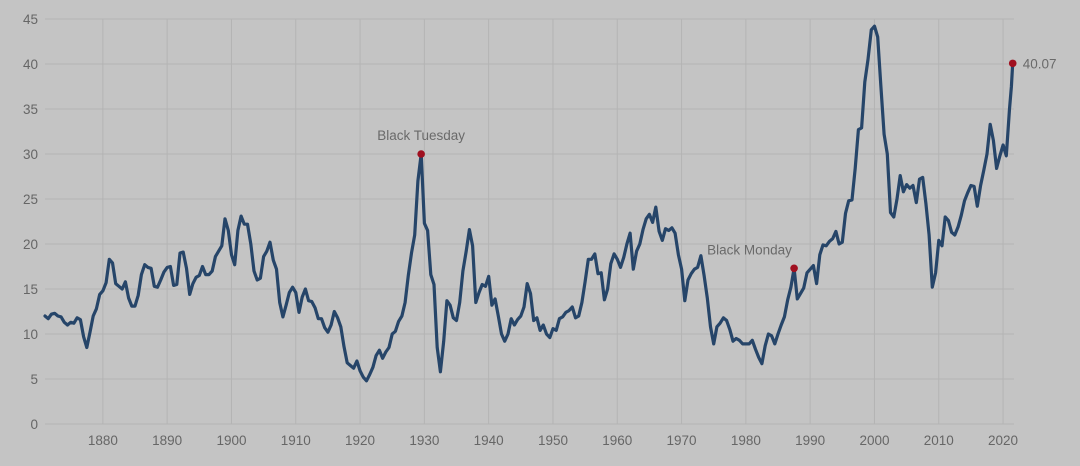 The width and height of the screenshot is (1080, 466). What do you see at coordinates (587, 200) in the screenshot?
I see `annotations: Black Tuesday Black Monday` at bounding box center [587, 200].